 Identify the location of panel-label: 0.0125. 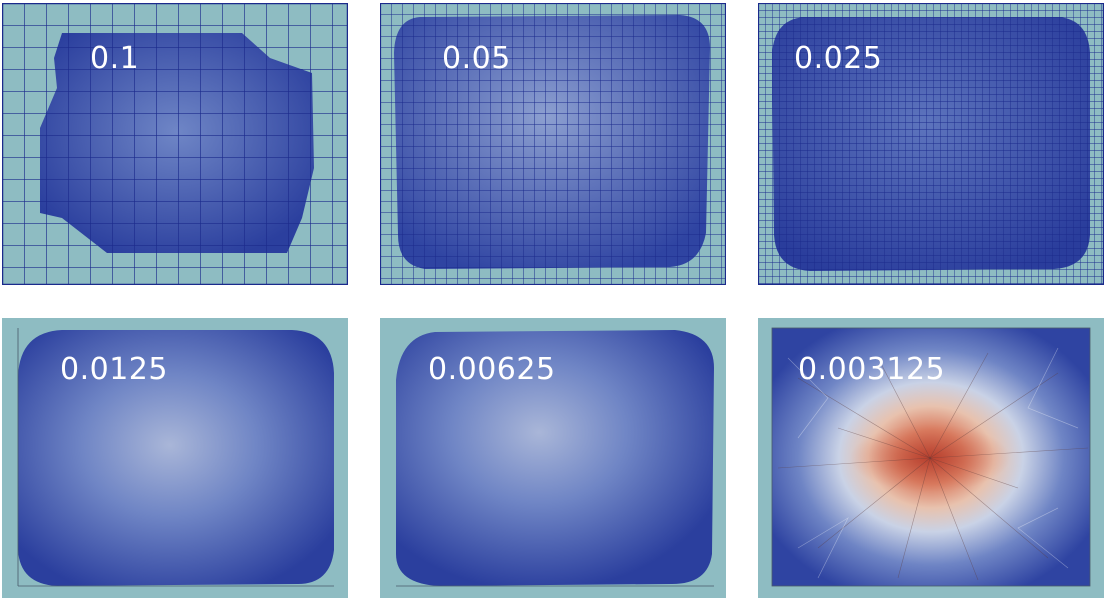
(114, 369).